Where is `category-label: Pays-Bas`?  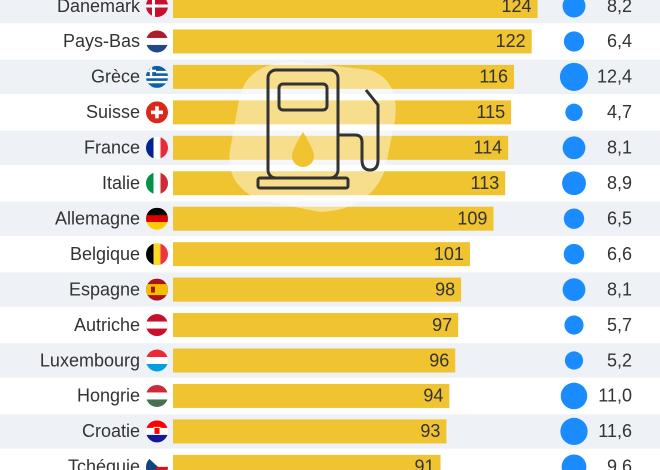 category-label: Pays-Bas is located at coordinates (101, 41).